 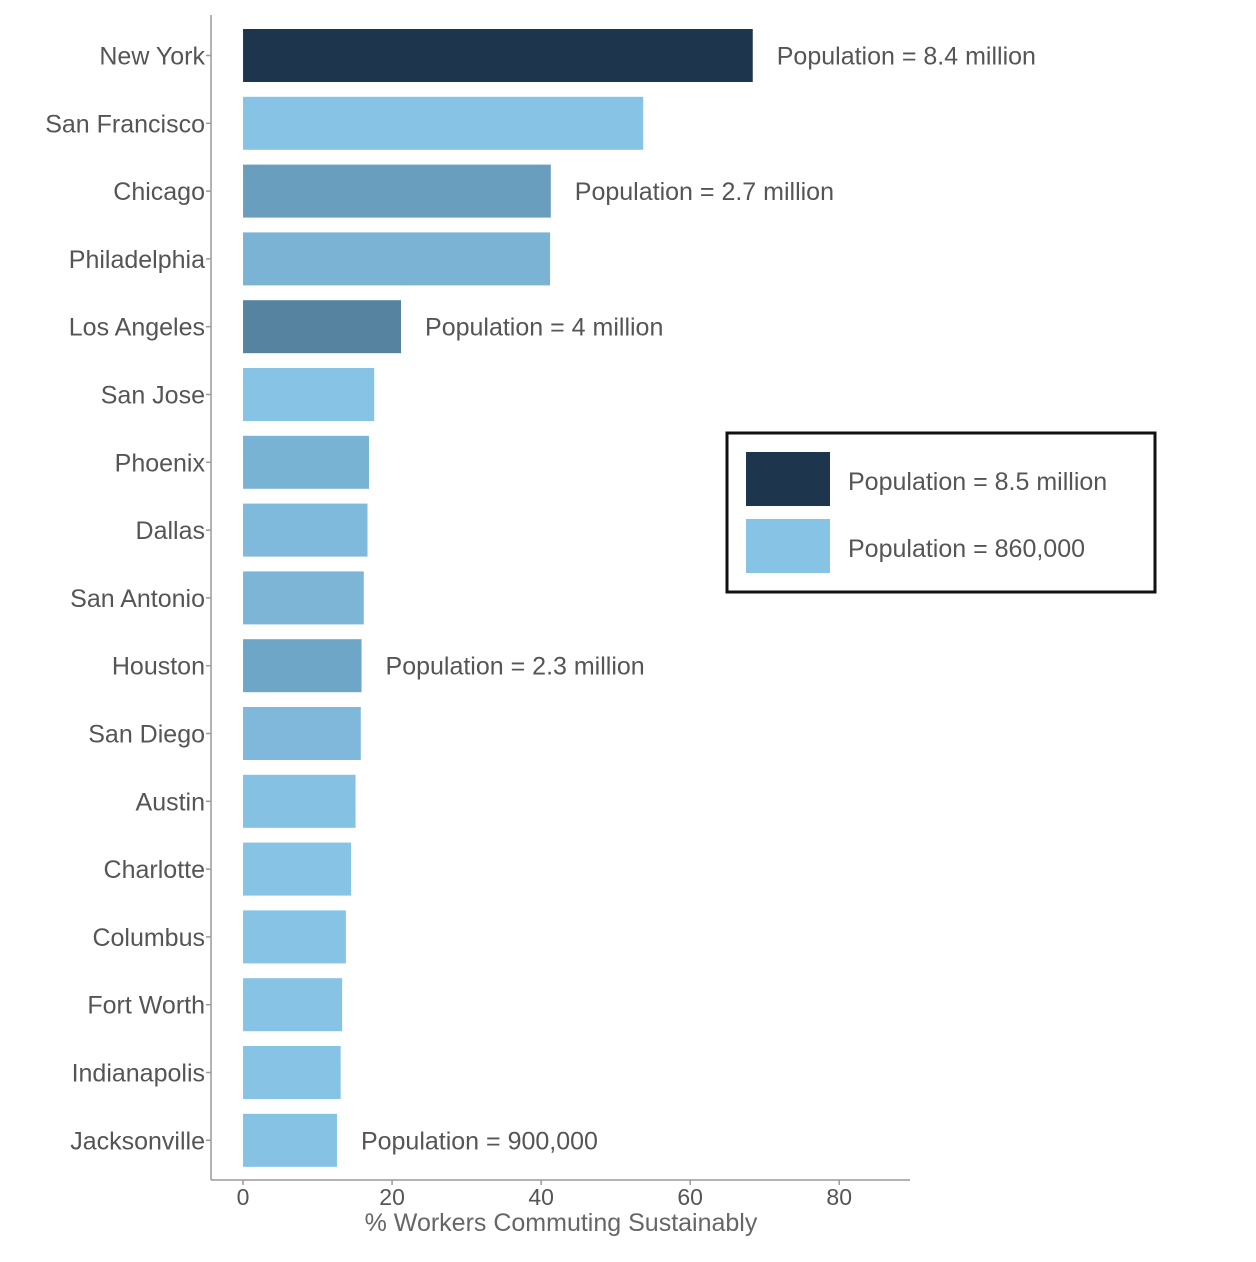 I want to click on category-label-houston: Houston, so click(x=158, y=667).